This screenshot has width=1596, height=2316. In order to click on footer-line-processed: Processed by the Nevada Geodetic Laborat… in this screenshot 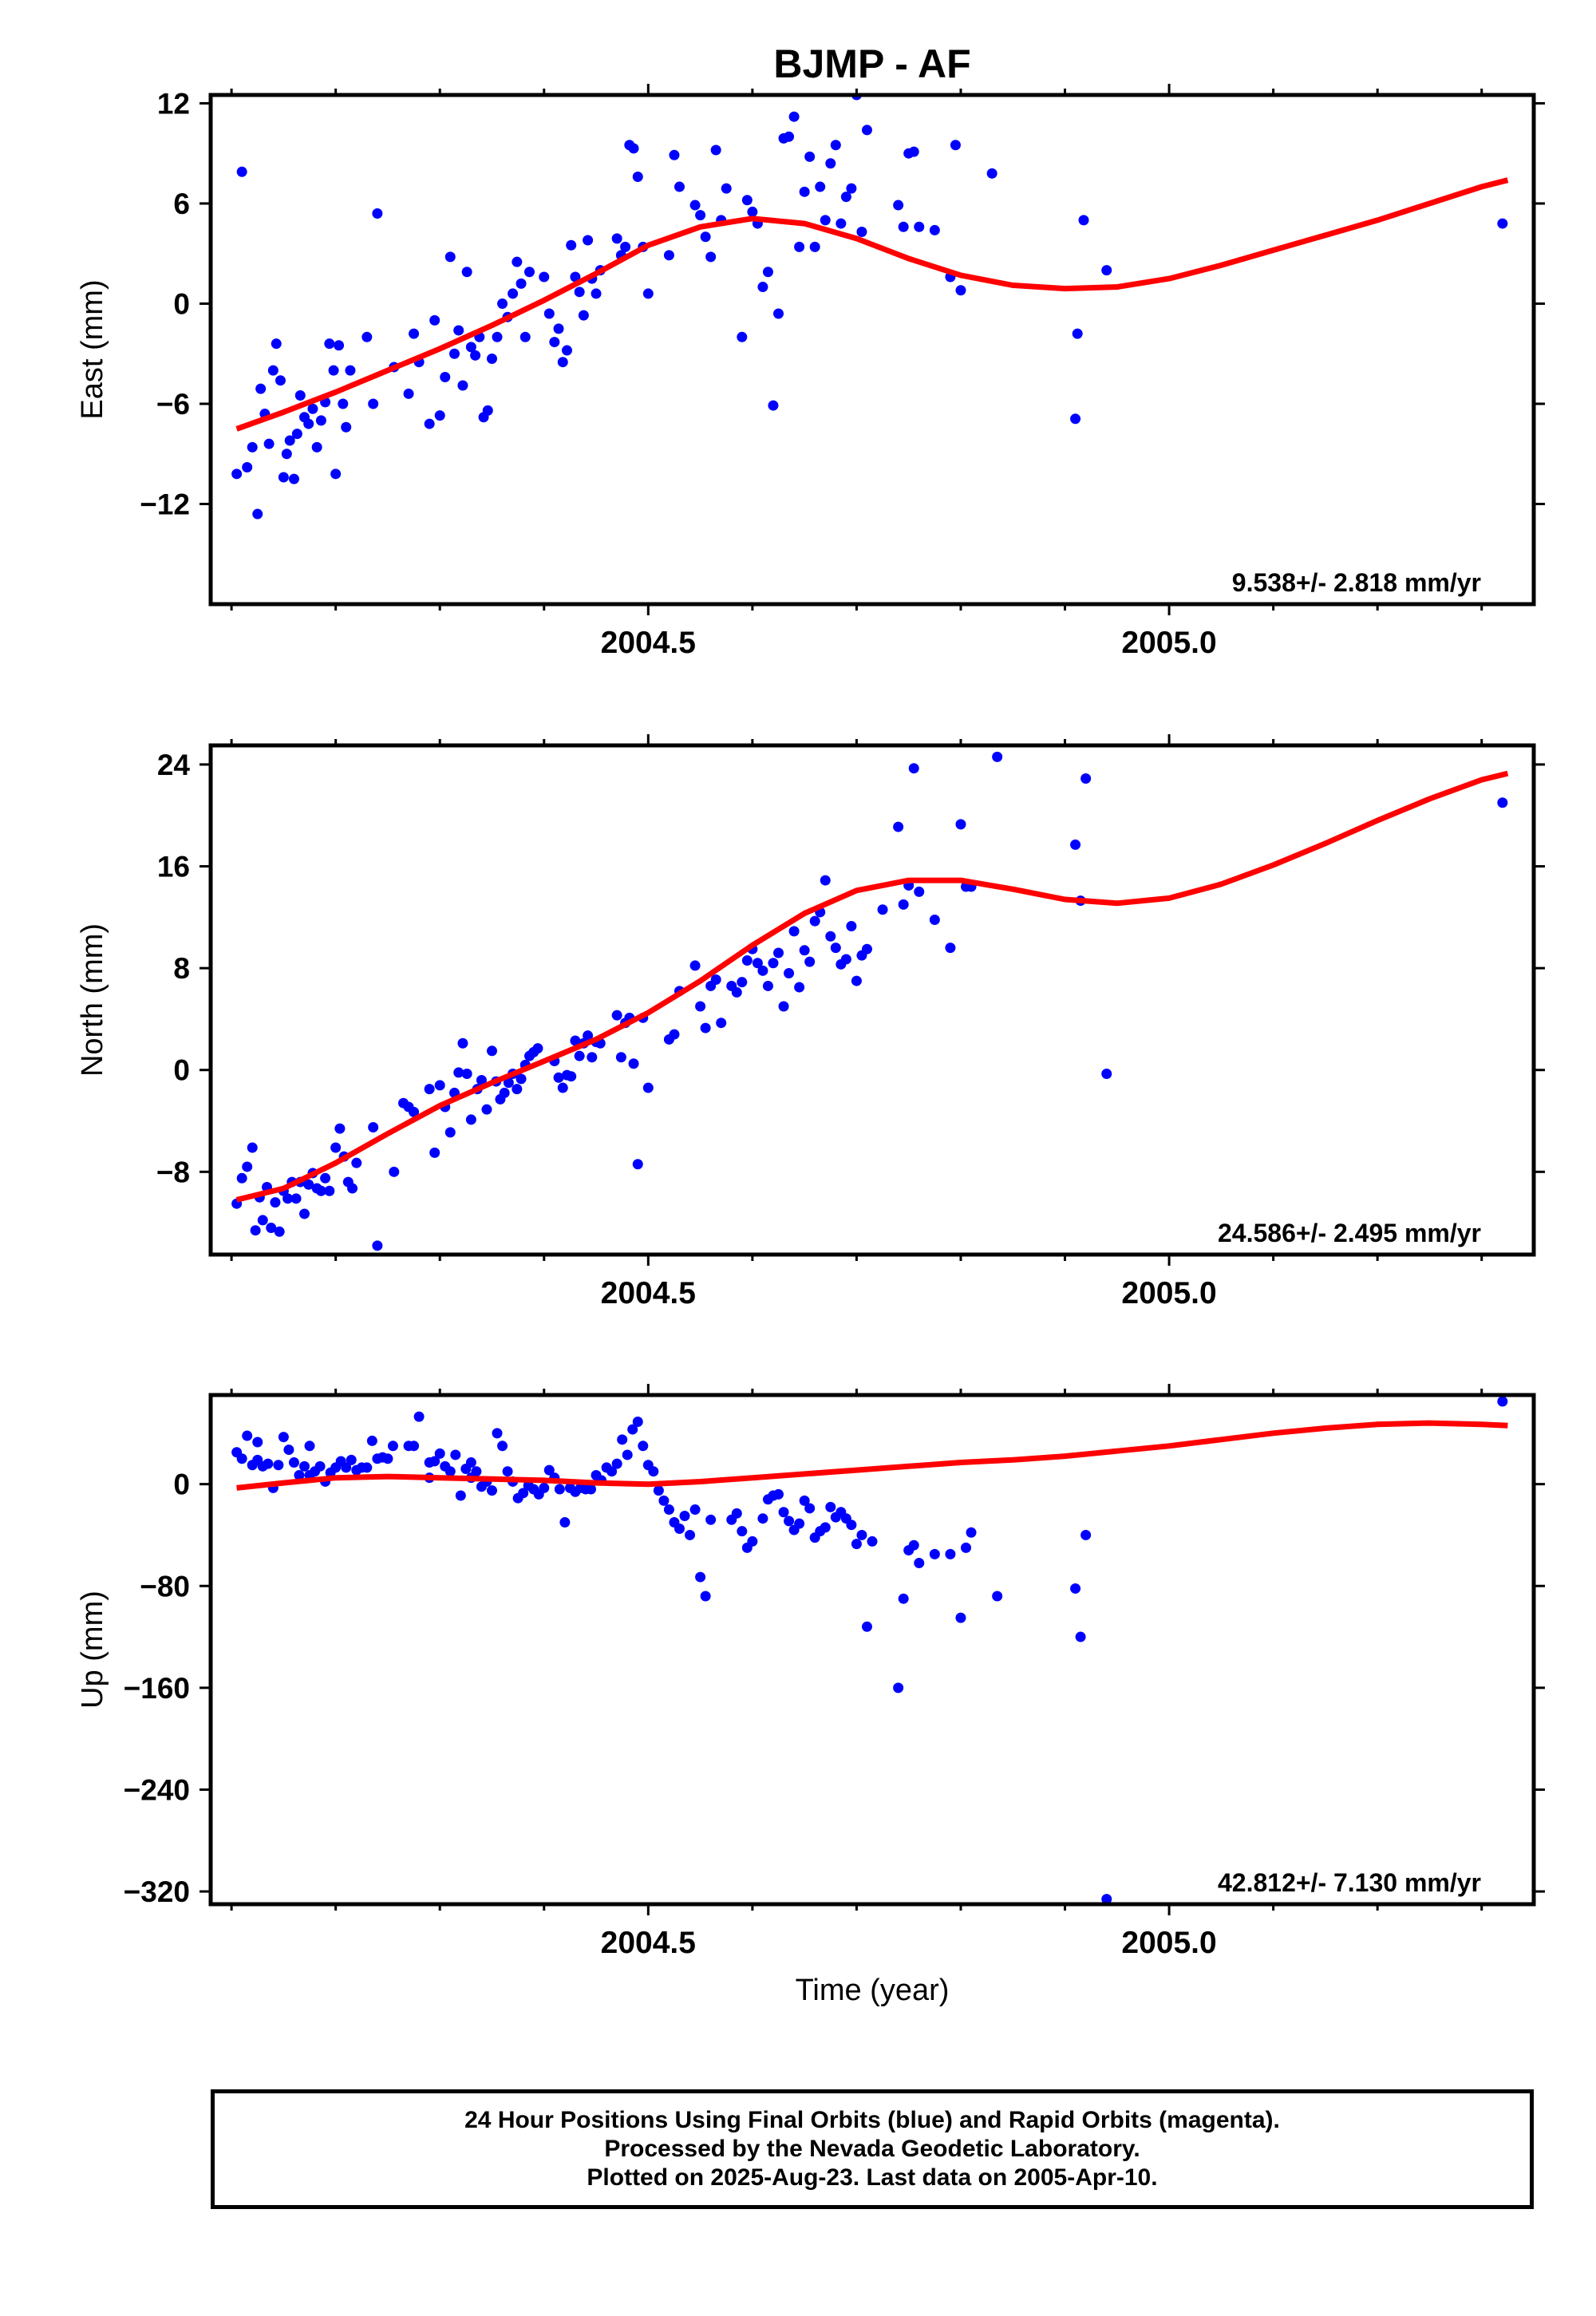, I will do `click(872, 2149)`.